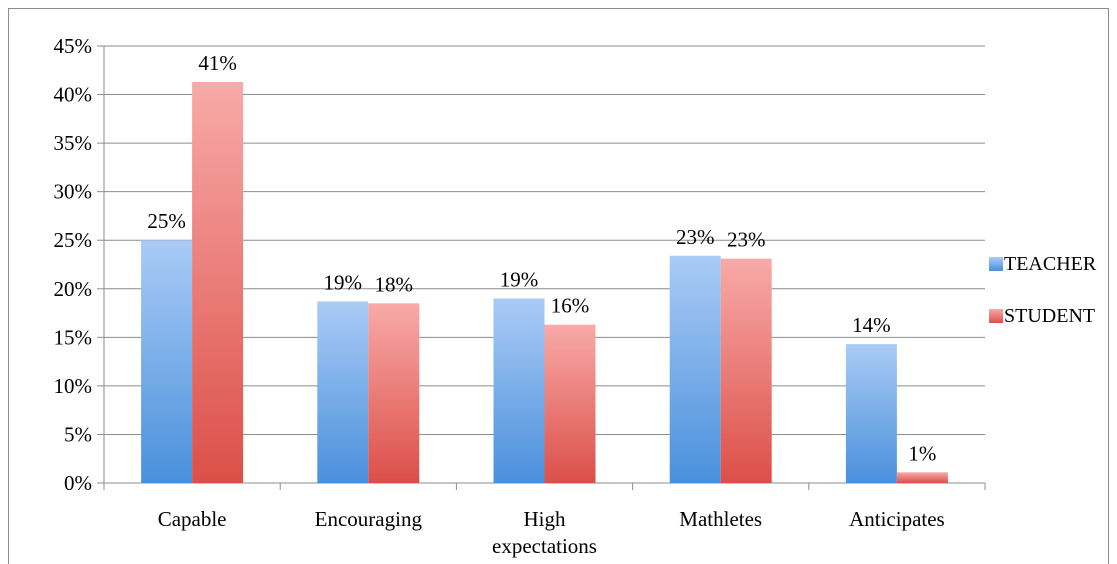 This screenshot has width=1117, height=564. I want to click on y-tick-label: 35%, so click(73, 143).